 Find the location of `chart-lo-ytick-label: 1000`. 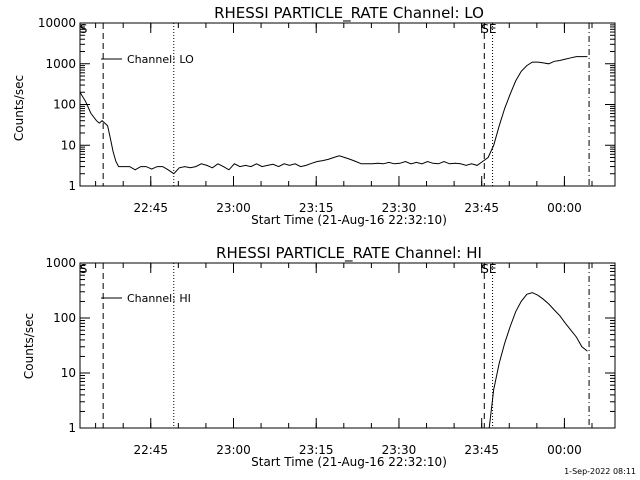

chart-lo-ytick-label: 1000 is located at coordinates (60, 64).